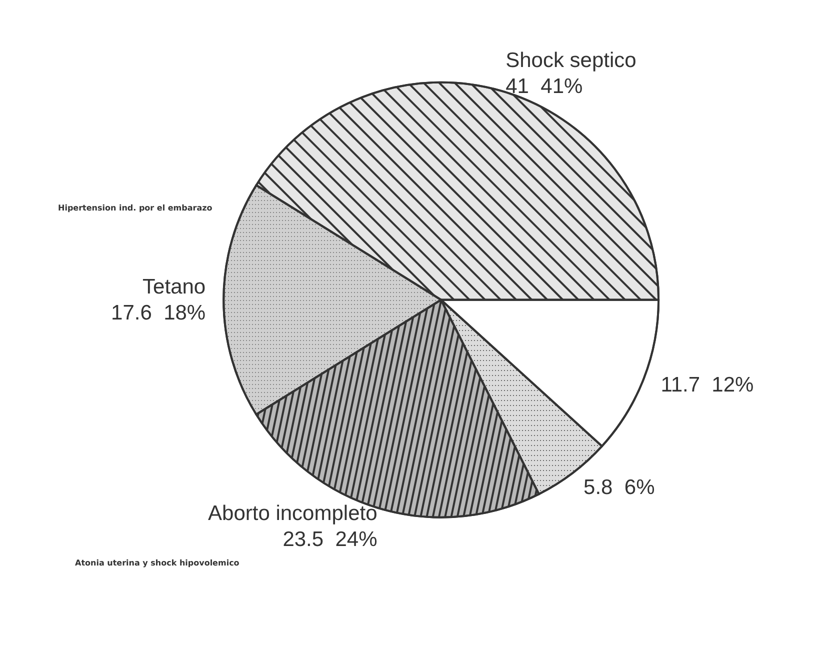 Image resolution: width=826 pixels, height=659 pixels. I want to click on text: Hipertension ind. por el embarazo, so click(135, 208).